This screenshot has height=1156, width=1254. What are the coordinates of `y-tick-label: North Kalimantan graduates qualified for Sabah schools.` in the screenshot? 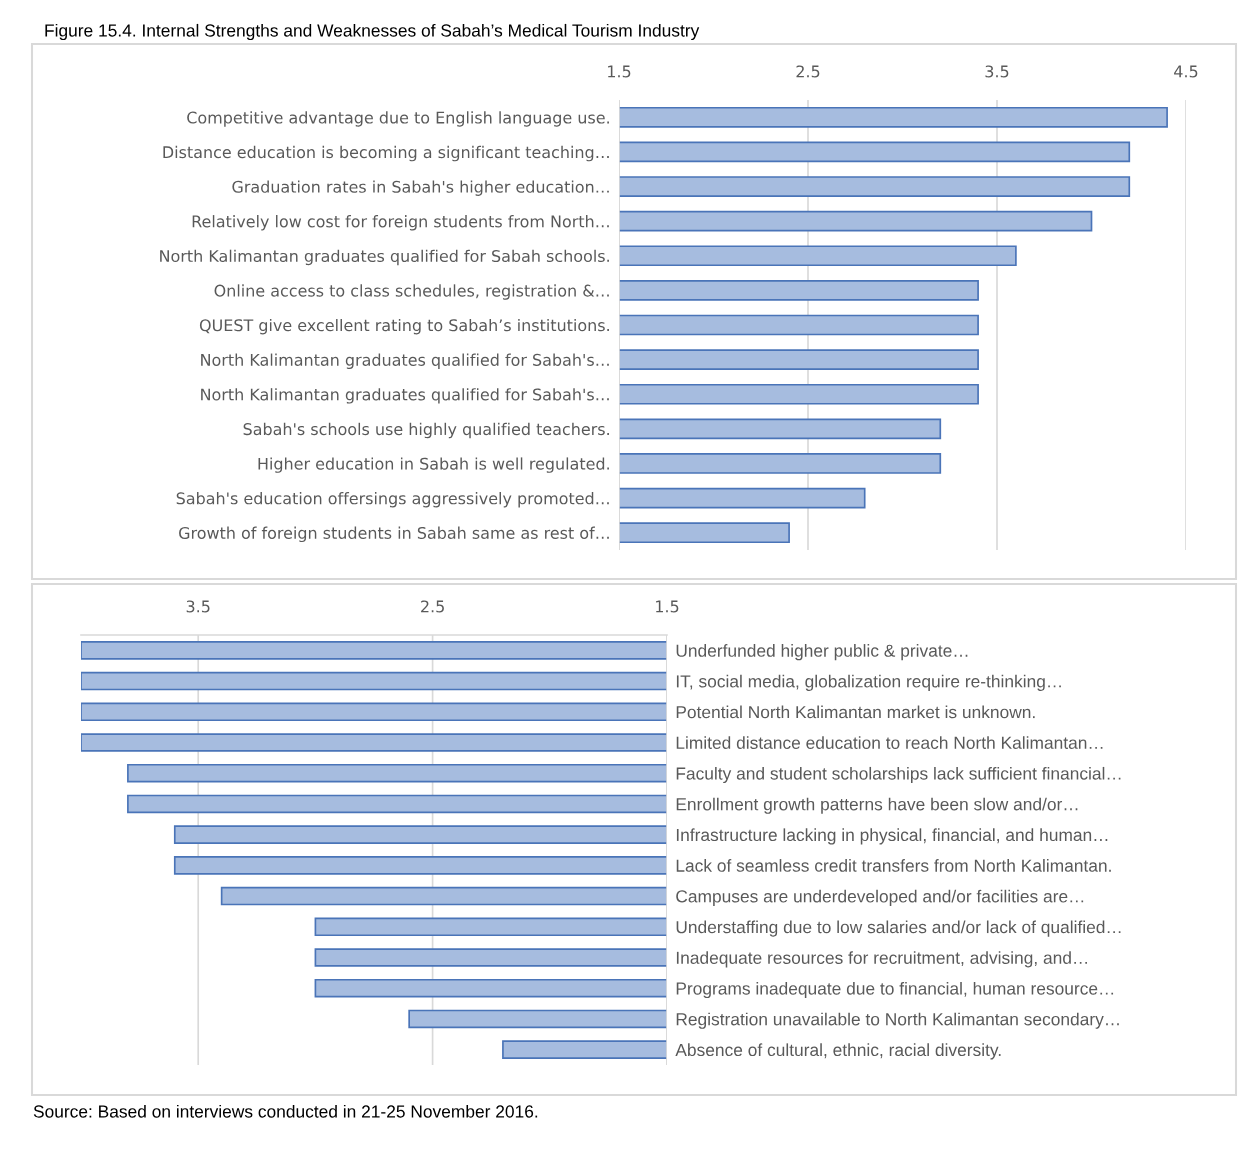 It's located at (384, 257).